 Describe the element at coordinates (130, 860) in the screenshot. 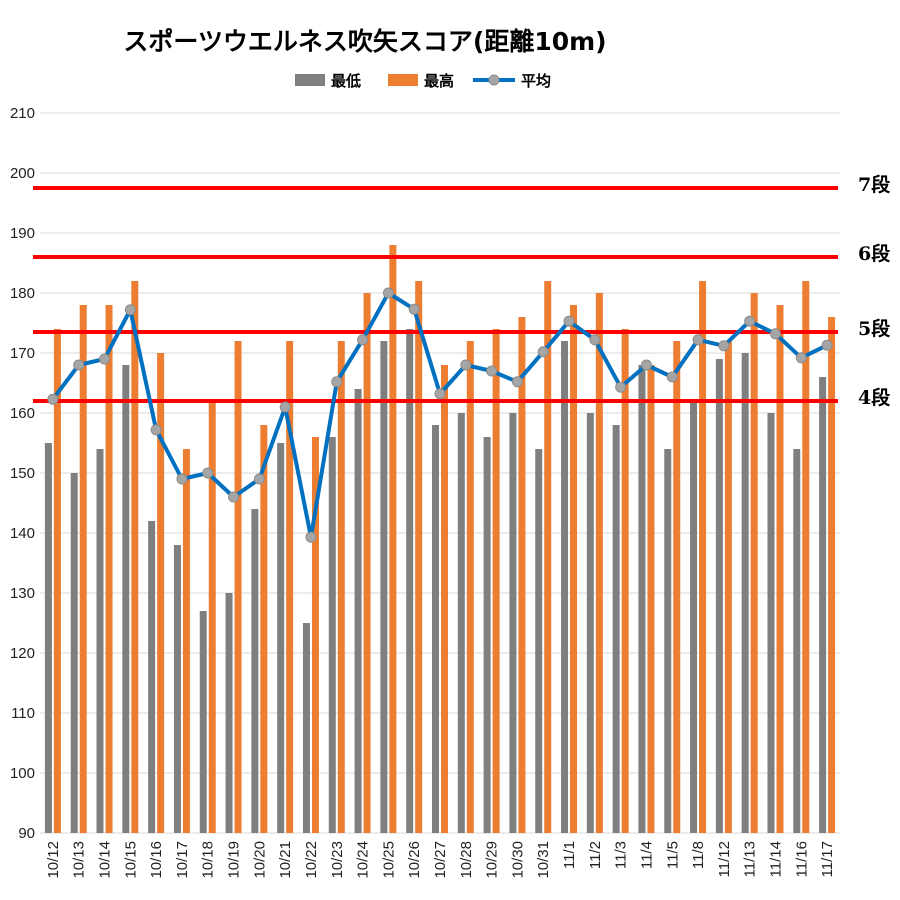

I see `x-tick-label: 10/15` at that location.